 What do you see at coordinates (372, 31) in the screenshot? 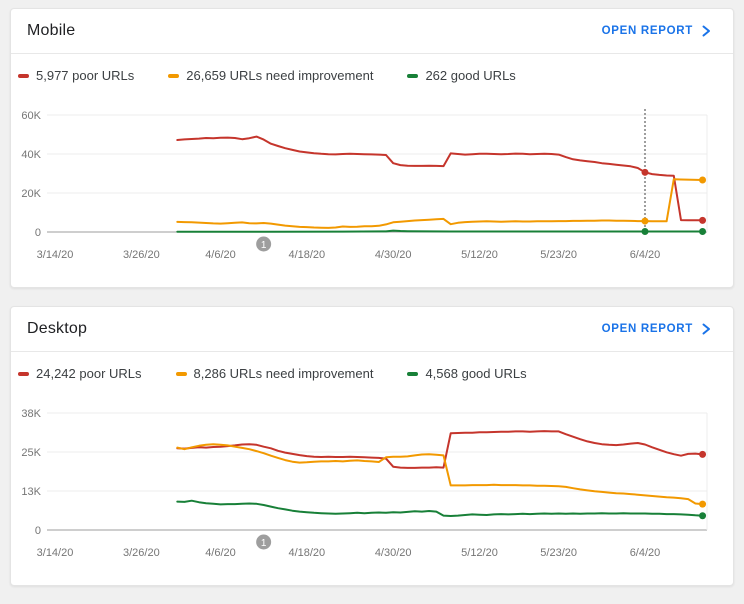
I see `mobile-card-header: Mobile OPEN REPORT` at bounding box center [372, 31].